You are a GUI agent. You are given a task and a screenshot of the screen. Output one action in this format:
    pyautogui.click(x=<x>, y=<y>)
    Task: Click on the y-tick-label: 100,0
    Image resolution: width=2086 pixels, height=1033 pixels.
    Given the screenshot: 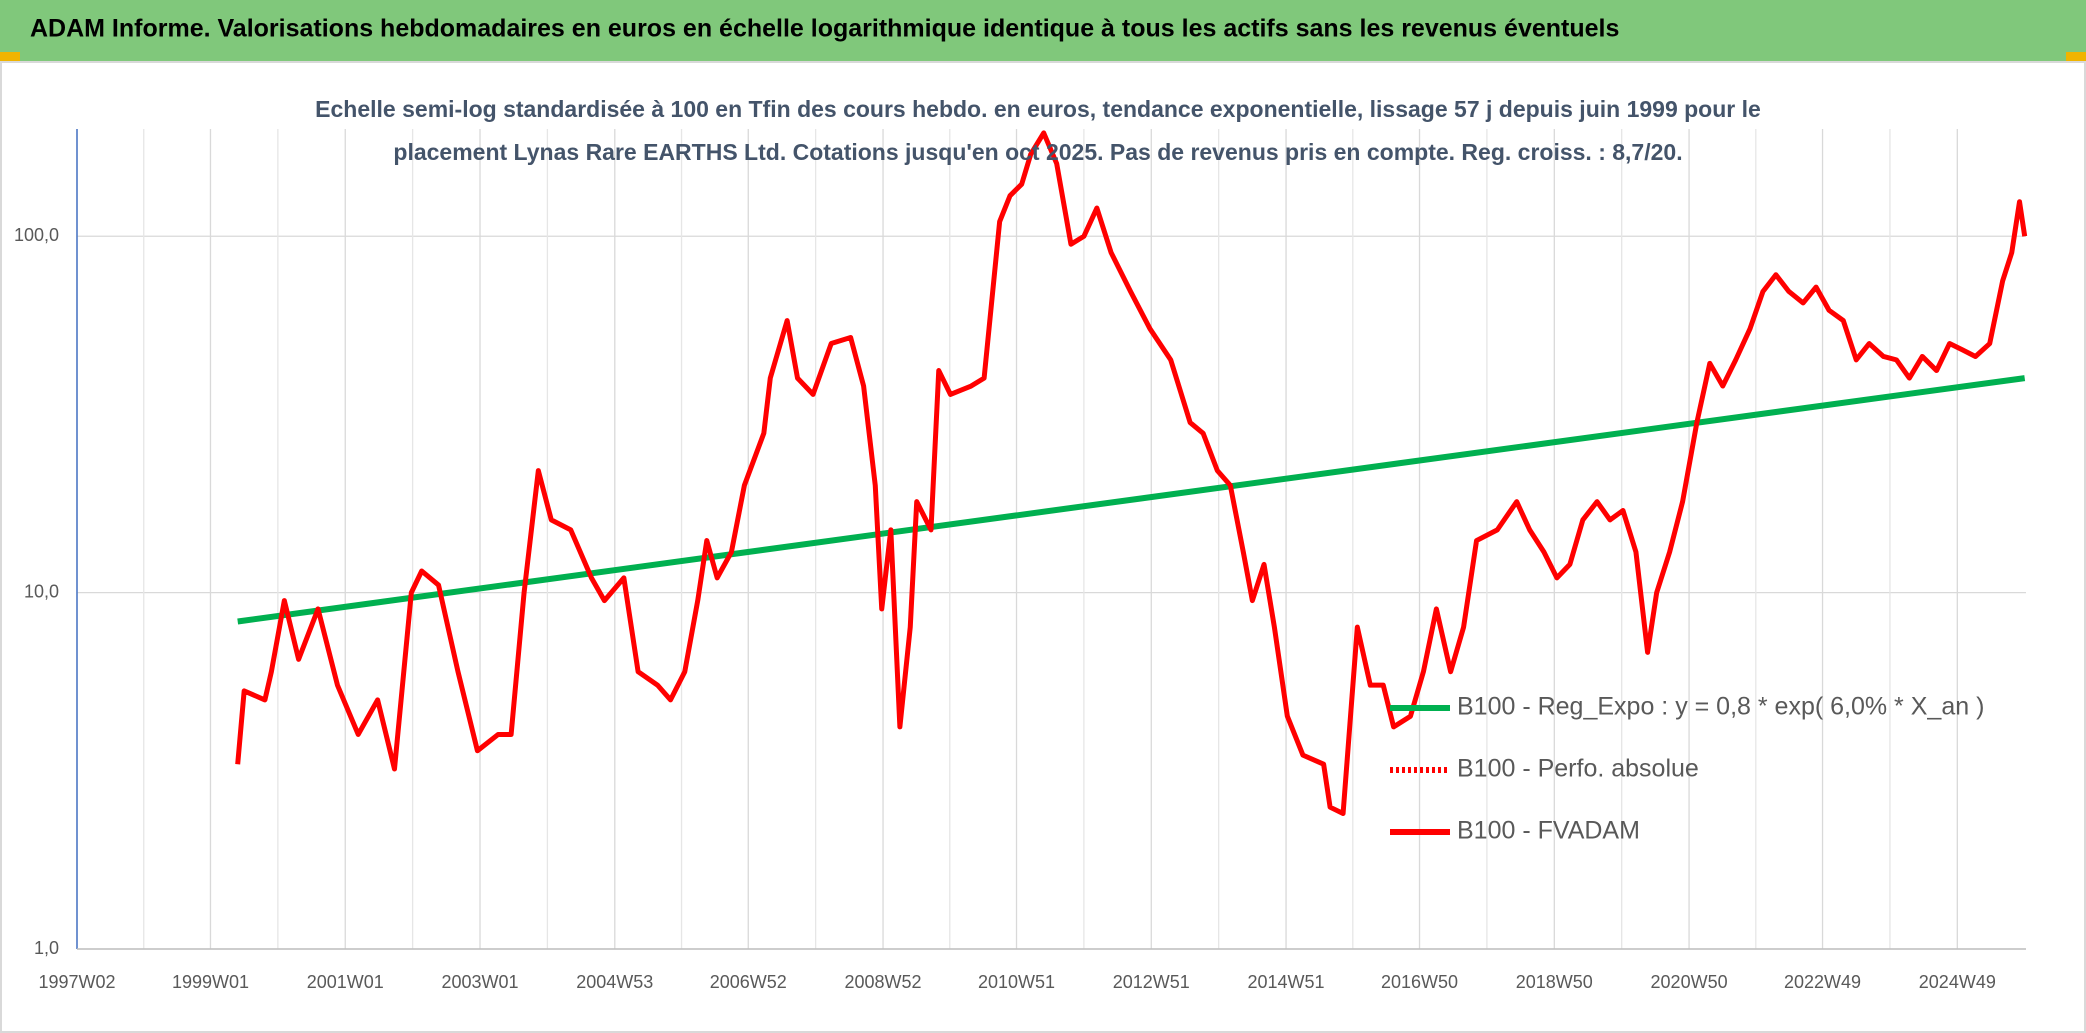 What is the action you would take?
    pyautogui.click(x=36, y=235)
    